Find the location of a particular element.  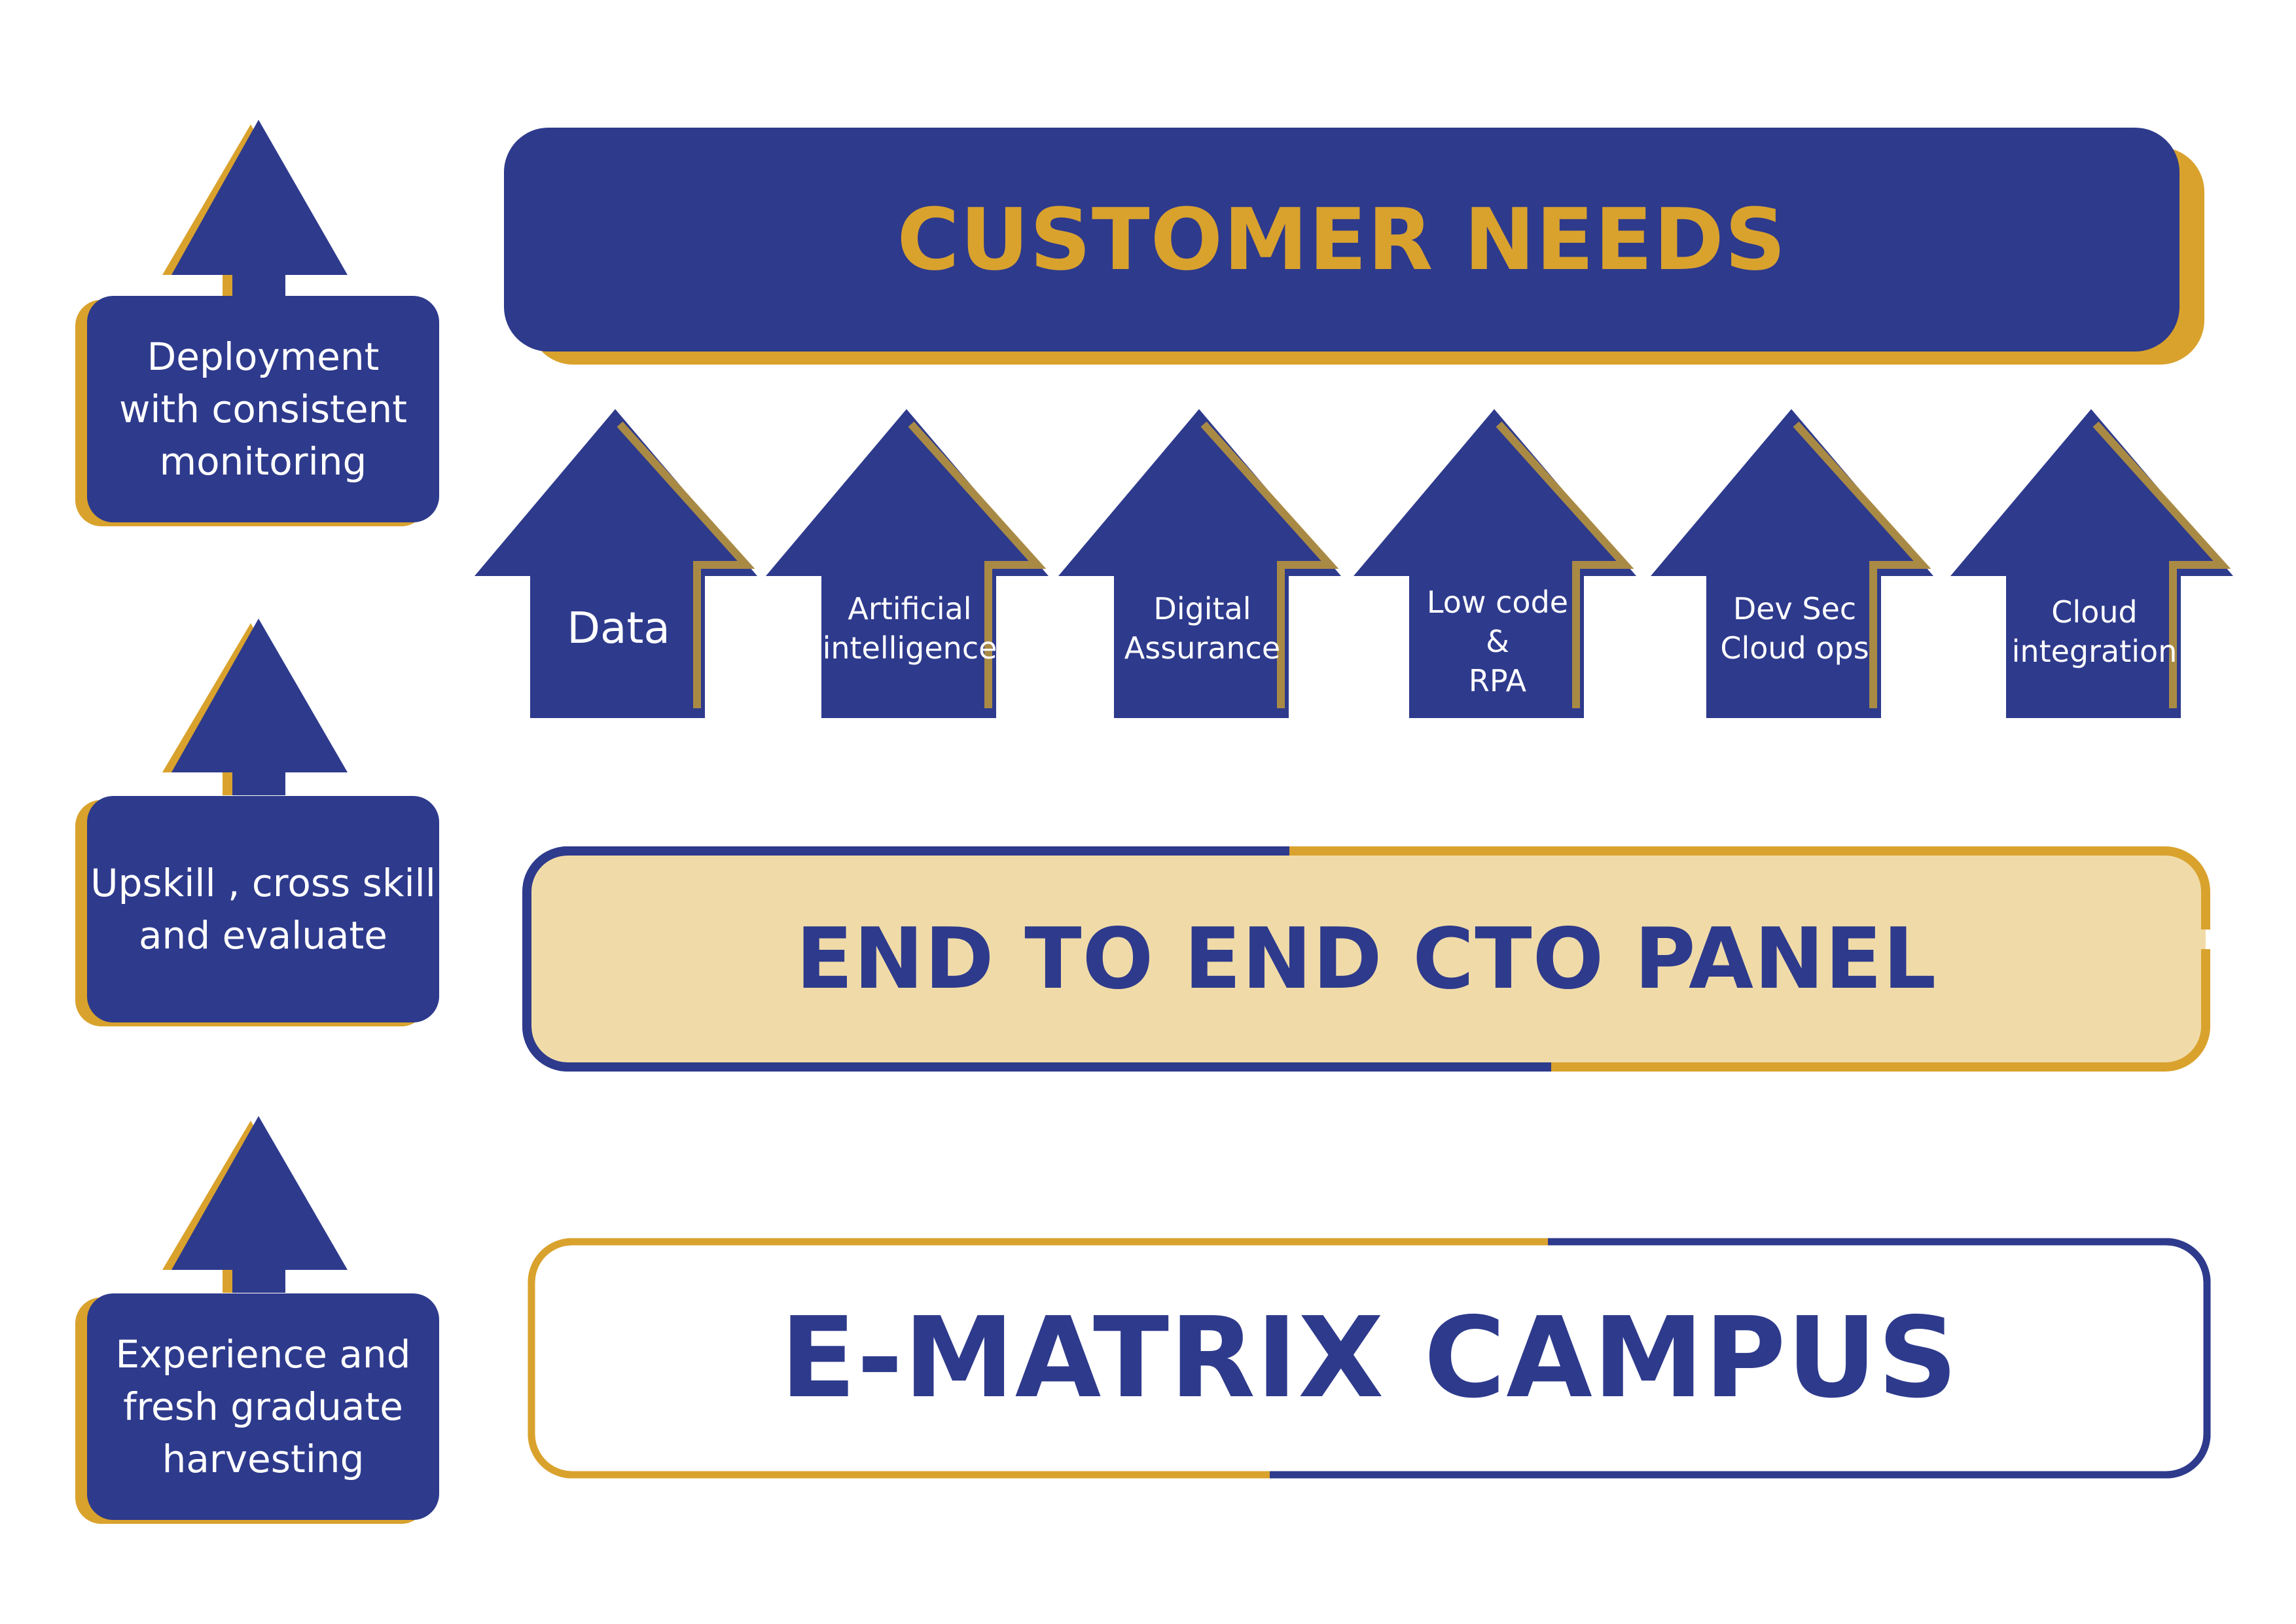

capability-arrow-4-shape is located at coordinates (1495, 563).